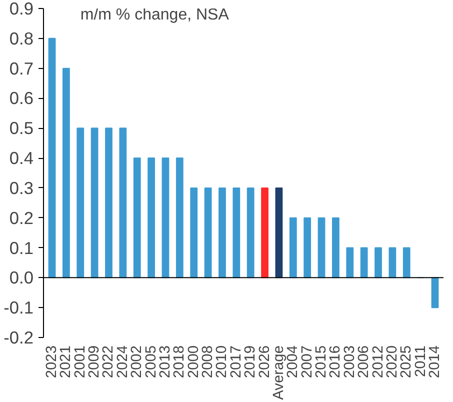 The image size is (453, 402). Describe the element at coordinates (108, 361) in the screenshot. I see `x-tick-label: 2022` at that location.